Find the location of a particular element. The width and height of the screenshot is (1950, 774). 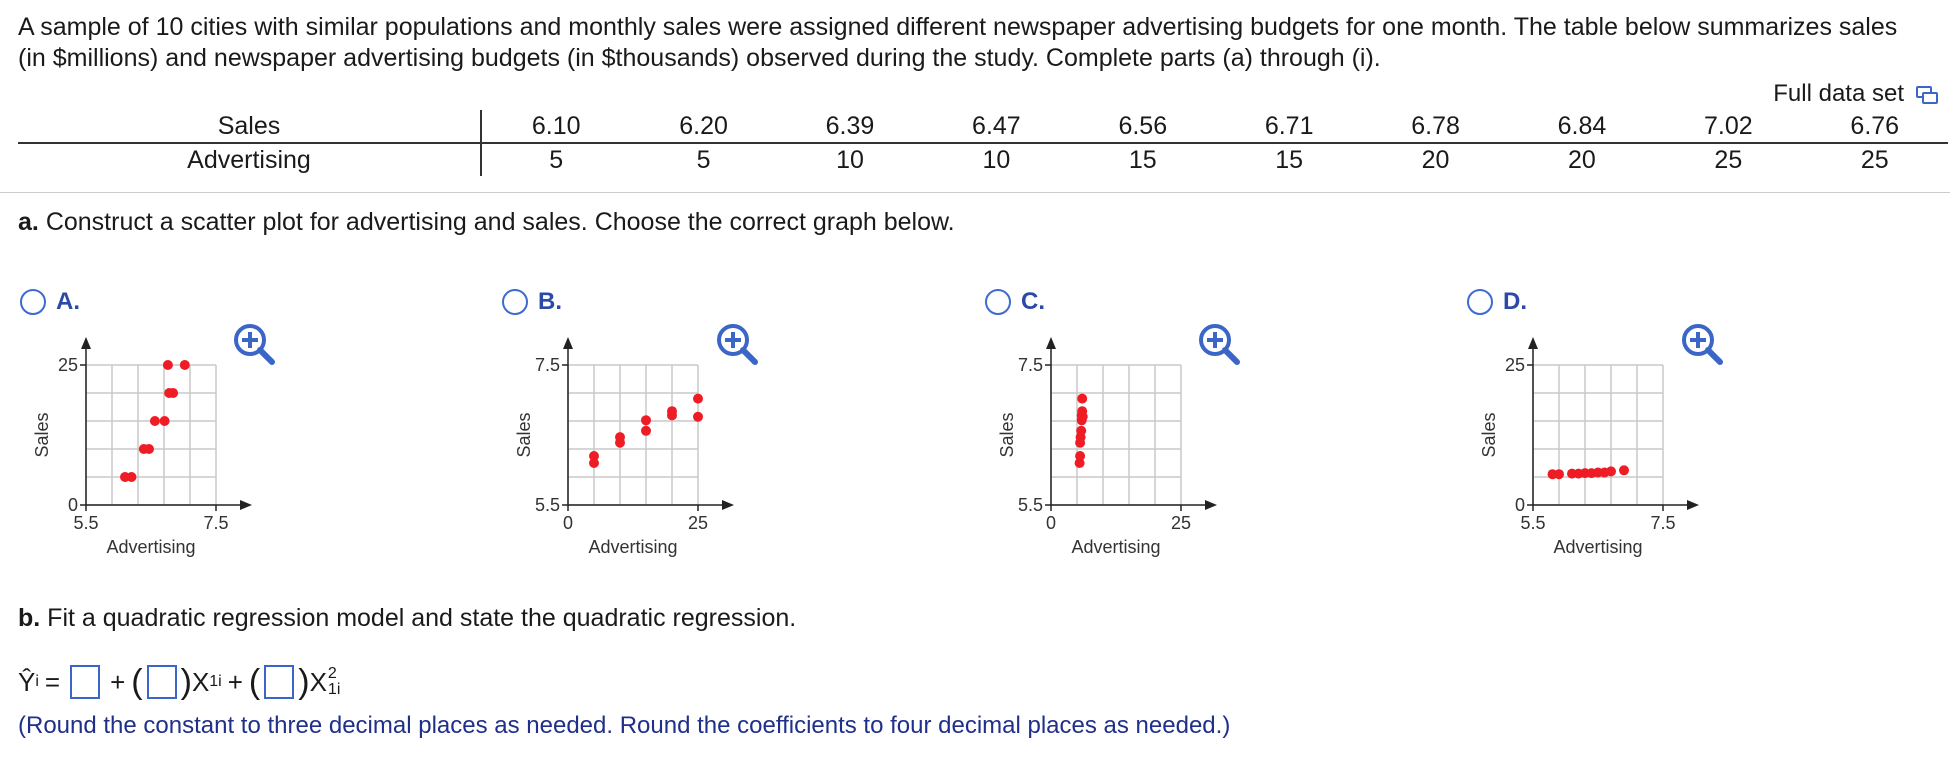

sales-cell: 6.20 is located at coordinates (703, 127).